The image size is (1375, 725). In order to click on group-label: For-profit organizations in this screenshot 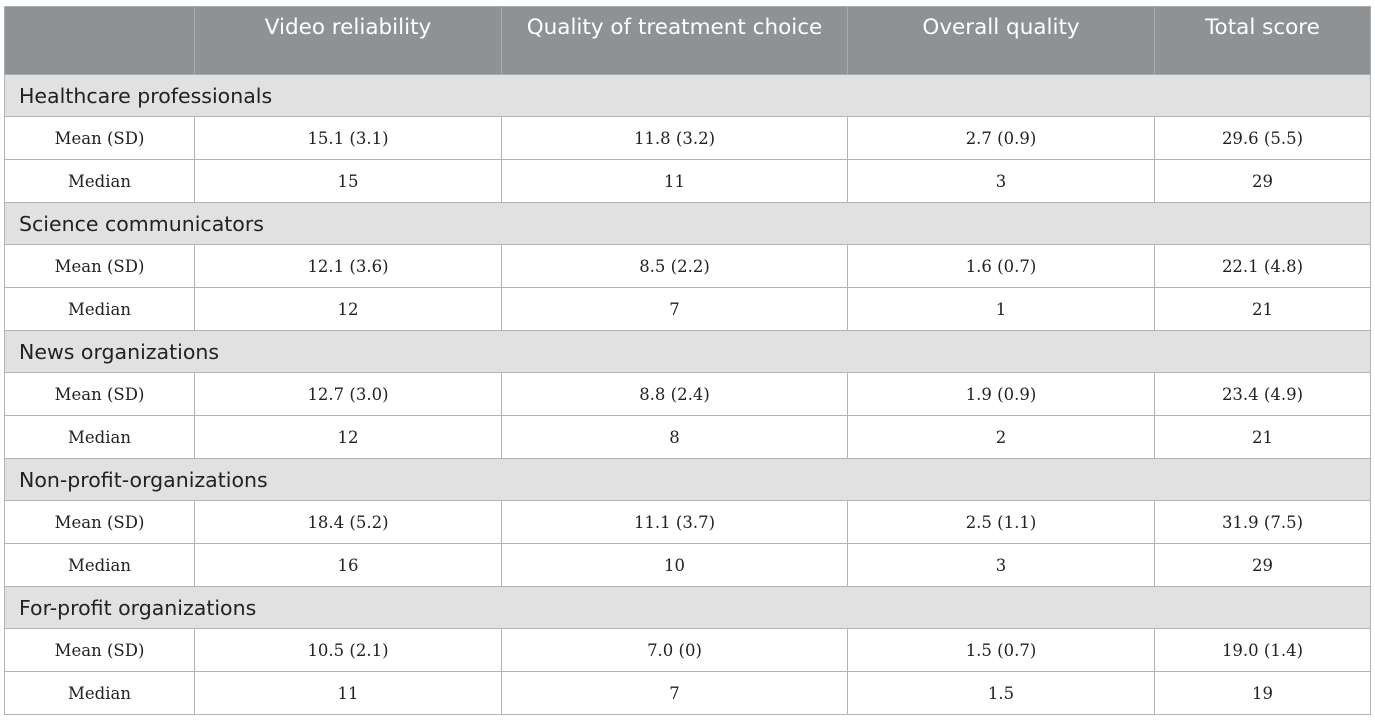, I will do `click(687, 607)`.